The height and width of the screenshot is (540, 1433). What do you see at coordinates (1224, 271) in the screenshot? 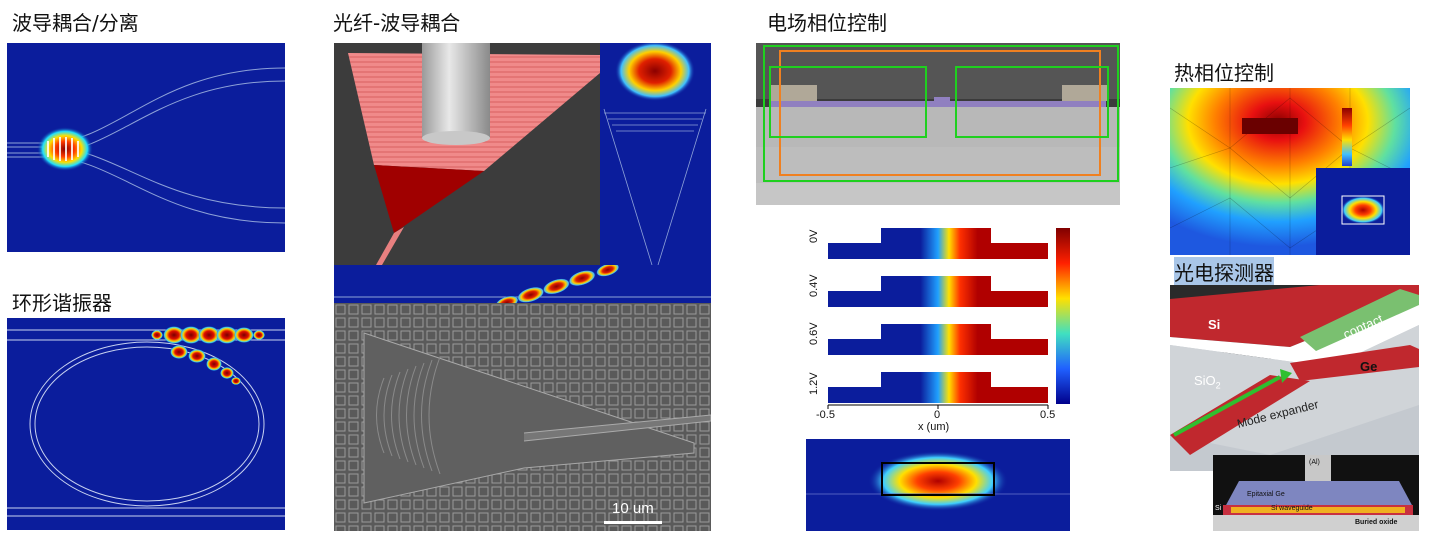
I see `detector-title: 光电探测器` at bounding box center [1224, 271].